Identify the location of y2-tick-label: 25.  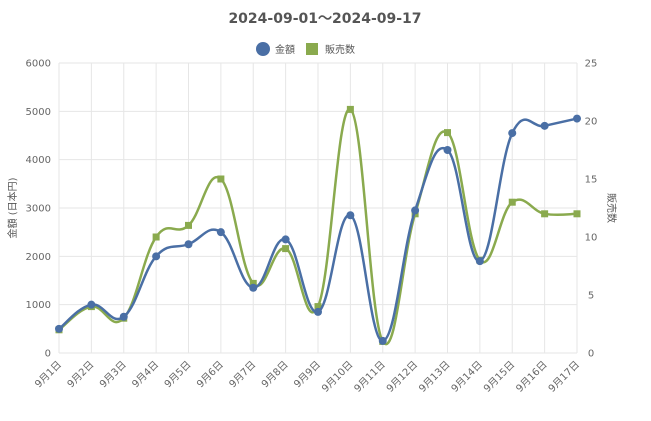
(591, 64).